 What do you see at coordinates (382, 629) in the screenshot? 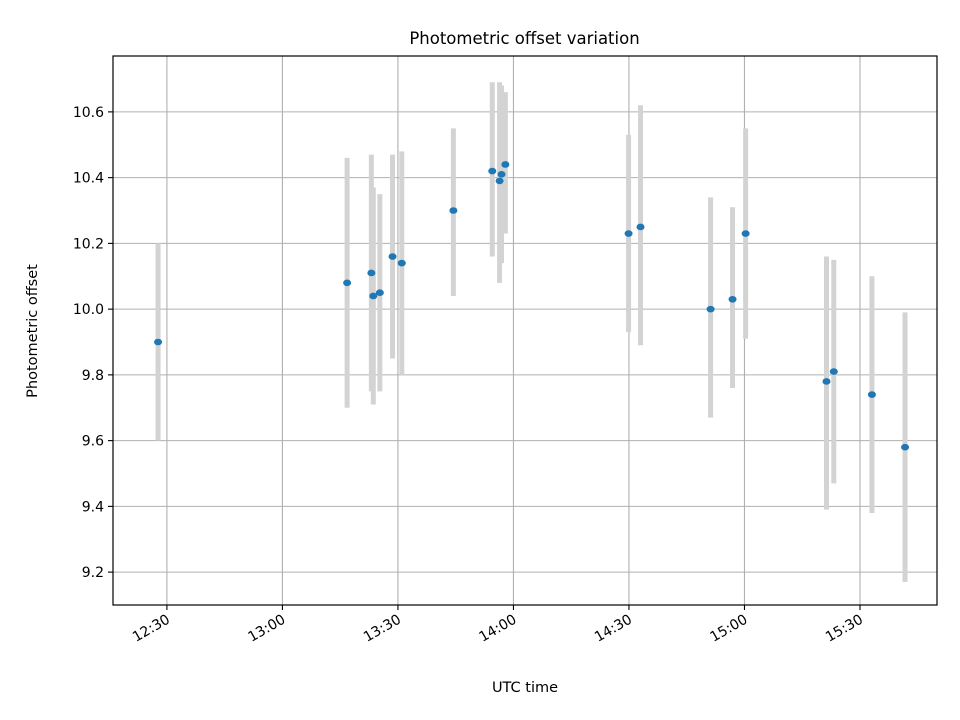
I see `x-tick-label: 13:30` at bounding box center [382, 629].